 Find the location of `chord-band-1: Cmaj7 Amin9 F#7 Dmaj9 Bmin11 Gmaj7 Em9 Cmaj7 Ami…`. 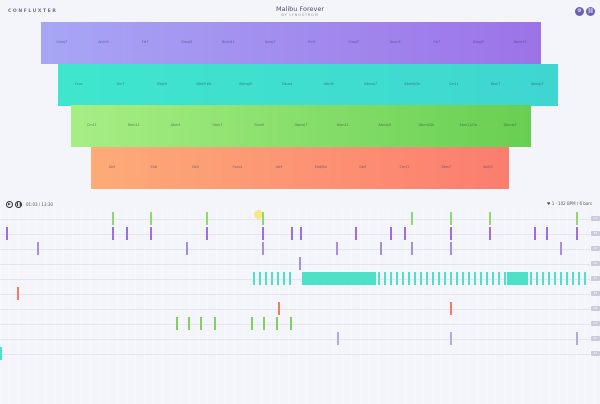

chord-band-1: Cmaj7 Amin9 F#7 Dmaj9 Bmin11 Gmaj7 Em9 Cmaj7 Ami… is located at coordinates (291, 43).